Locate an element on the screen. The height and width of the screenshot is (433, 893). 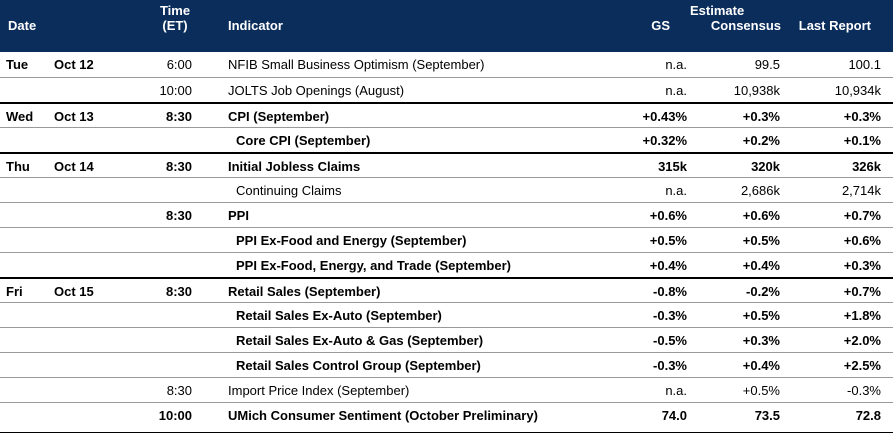
row-consensus: 99.5 is located at coordinates (767, 64).